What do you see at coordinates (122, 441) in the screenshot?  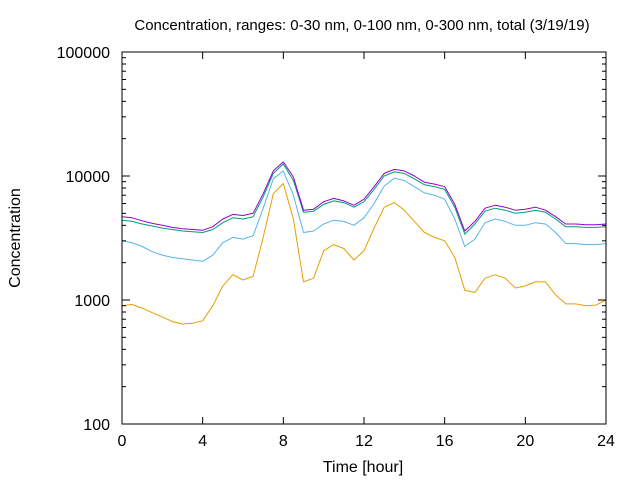 I see `x-tick-label: 0` at bounding box center [122, 441].